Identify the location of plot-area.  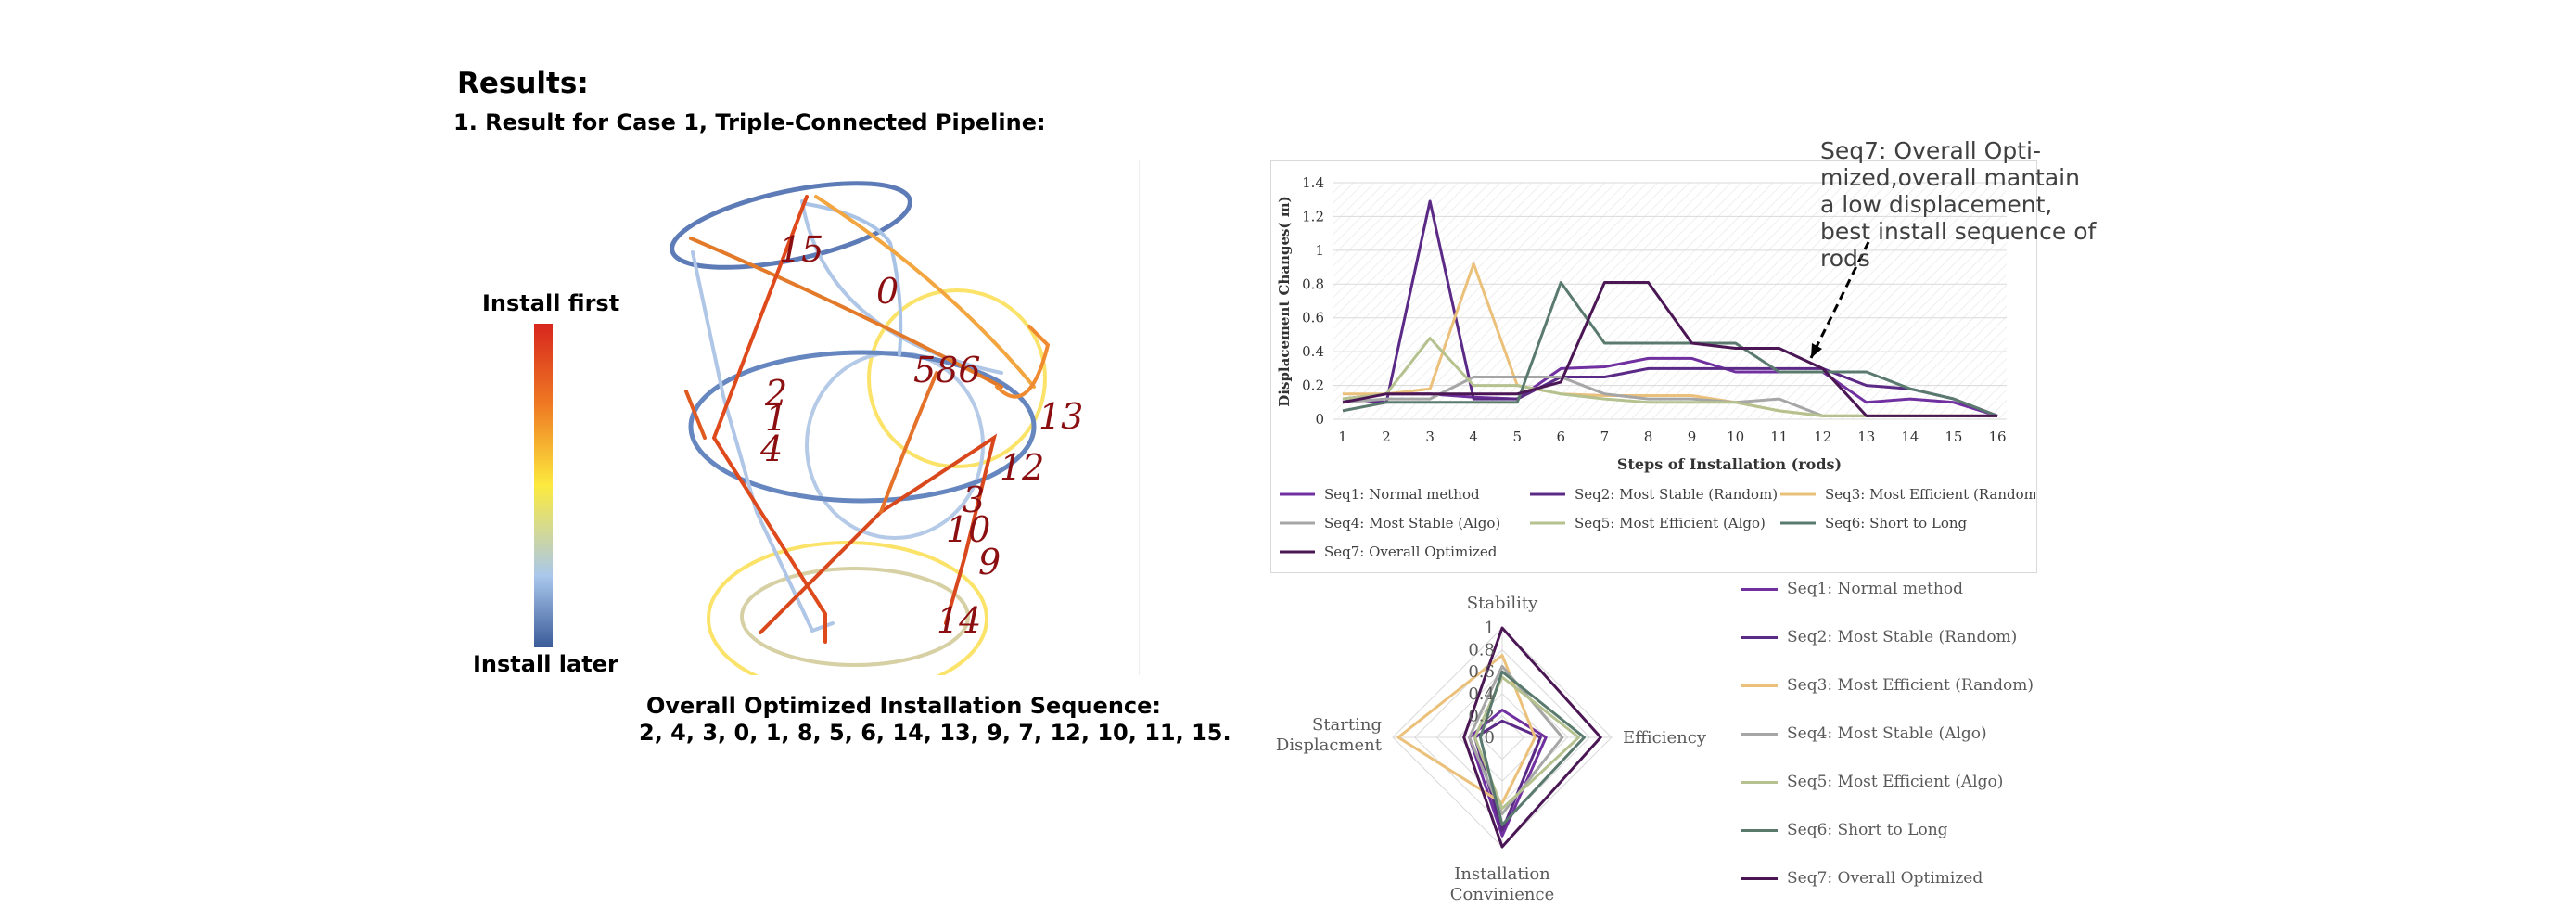
(1670, 301).